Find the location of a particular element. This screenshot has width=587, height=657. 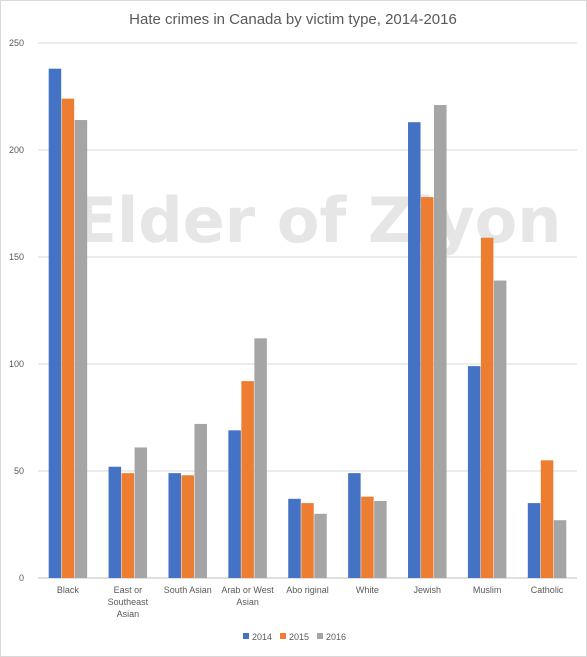

y-tick-label: 0 is located at coordinates (21, 578).